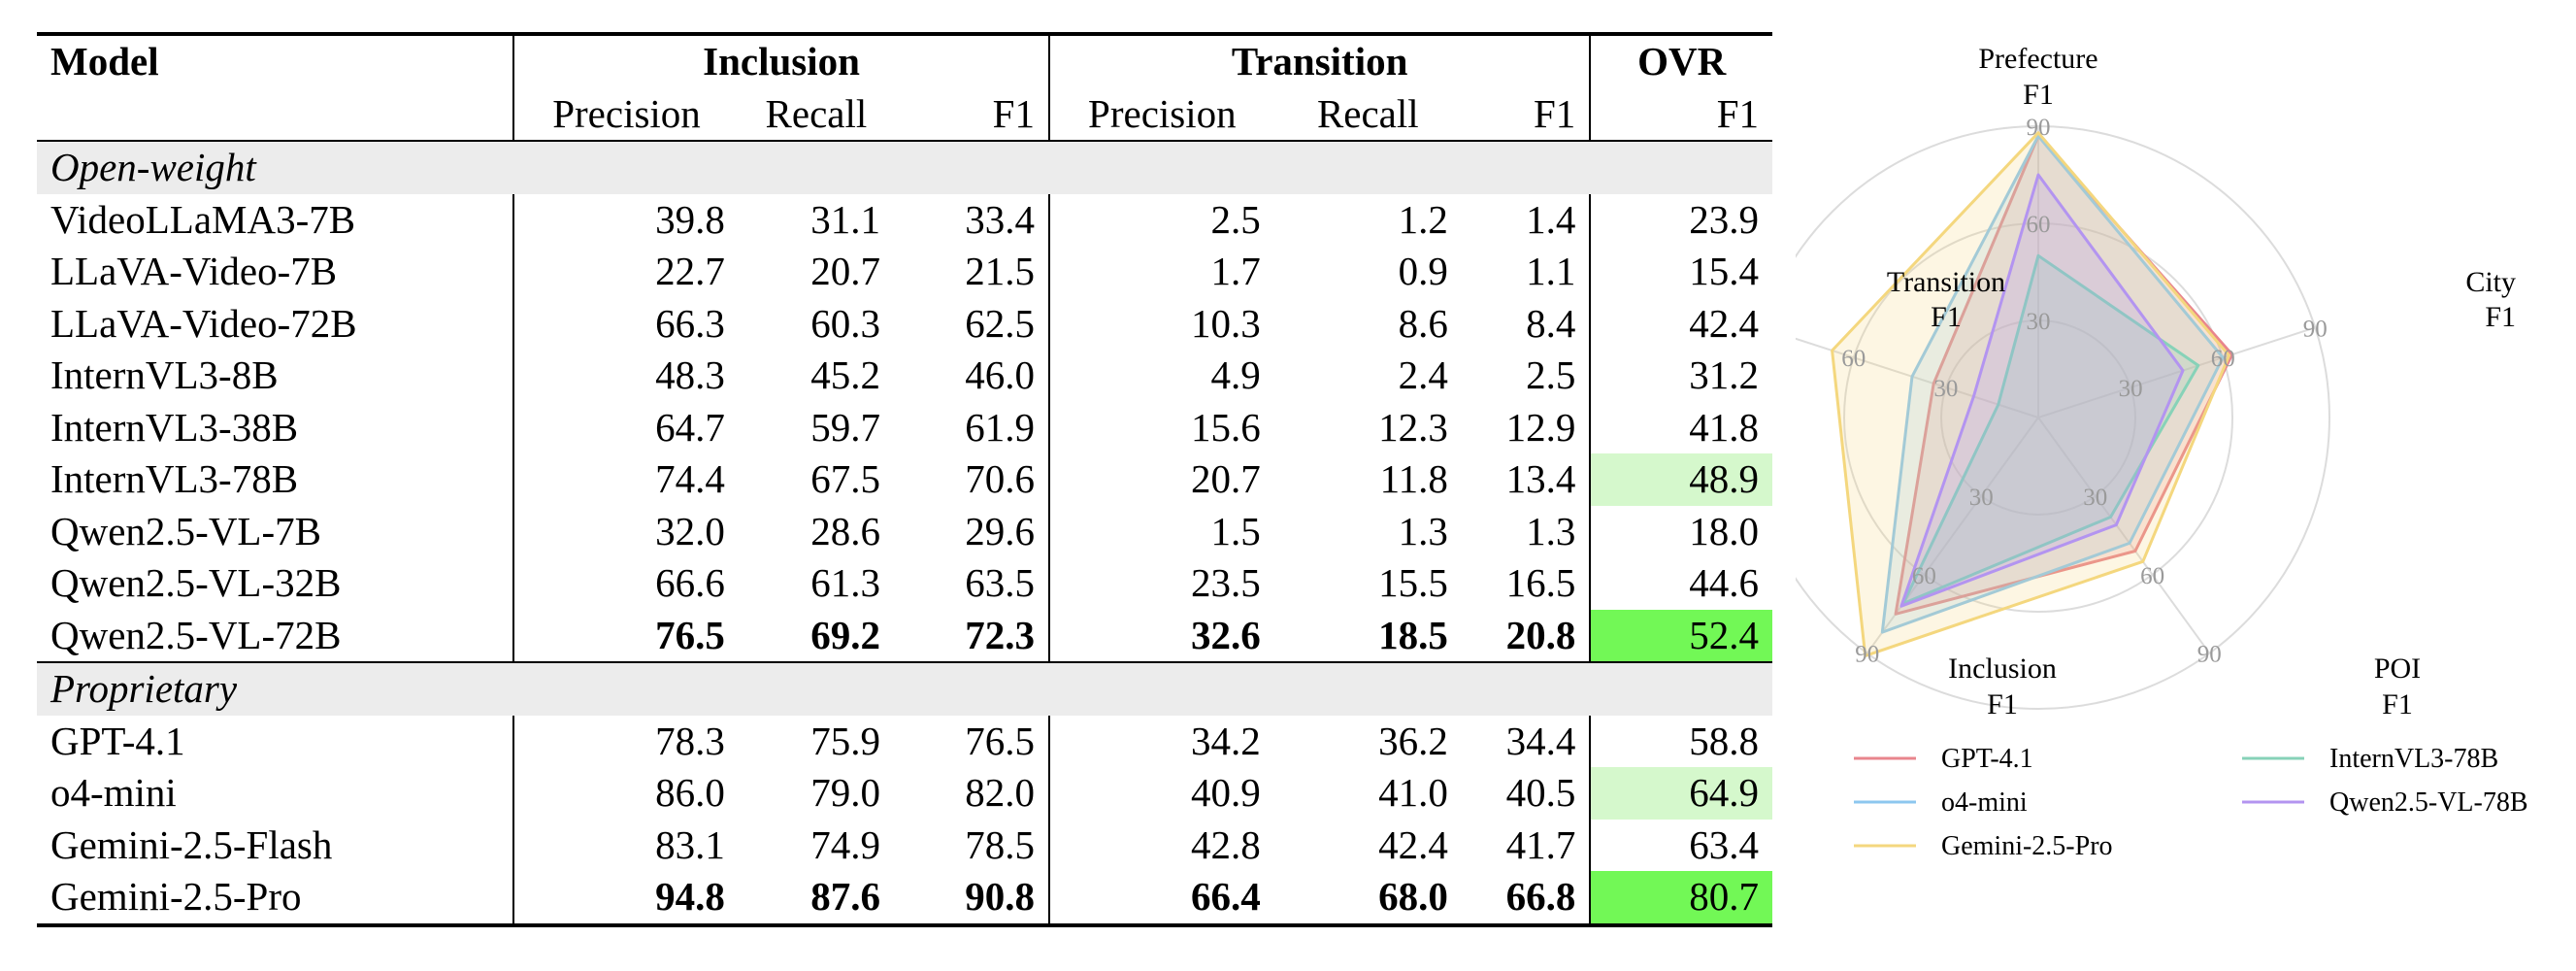  What do you see at coordinates (1526, 479) in the screenshot?
I see `value-cell: 13.4` at bounding box center [1526, 479].